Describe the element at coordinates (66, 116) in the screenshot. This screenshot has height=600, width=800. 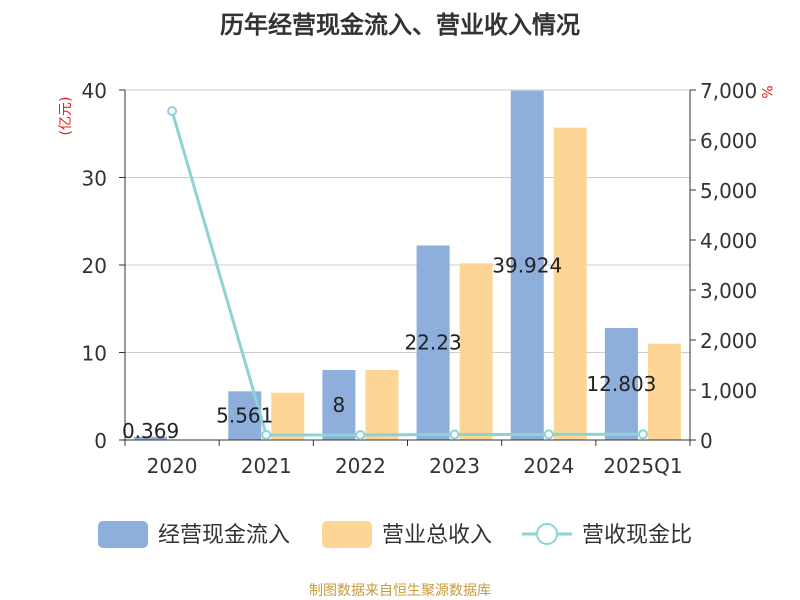
I see `y-left-unit-label: (亿元)` at that location.